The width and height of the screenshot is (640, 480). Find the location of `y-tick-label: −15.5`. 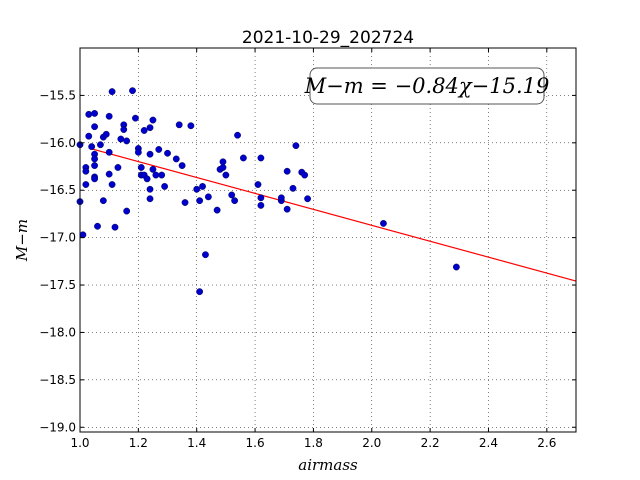

y-tick-label: −15.5 is located at coordinates (57, 95).